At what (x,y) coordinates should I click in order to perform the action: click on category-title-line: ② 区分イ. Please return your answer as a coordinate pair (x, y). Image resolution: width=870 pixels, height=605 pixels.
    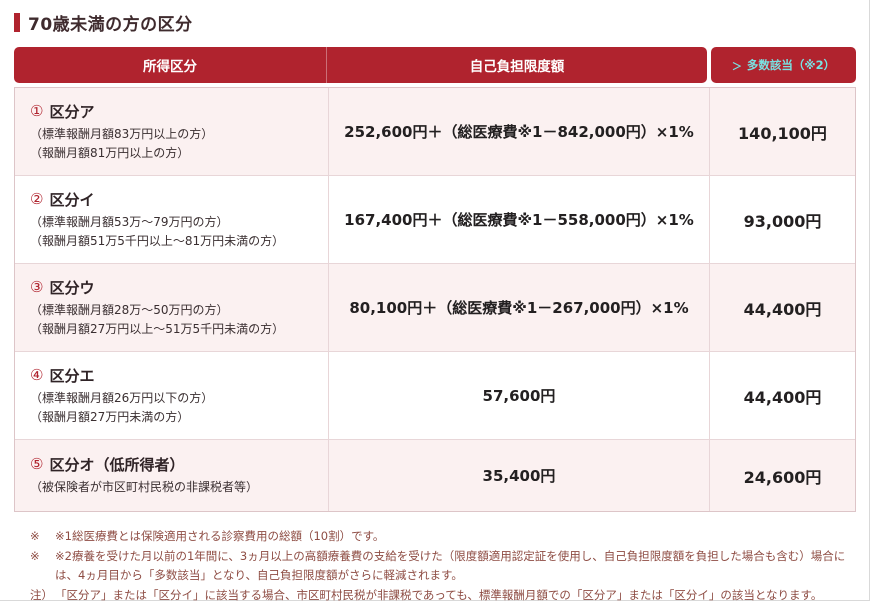
    Looking at the image, I should click on (174, 199).